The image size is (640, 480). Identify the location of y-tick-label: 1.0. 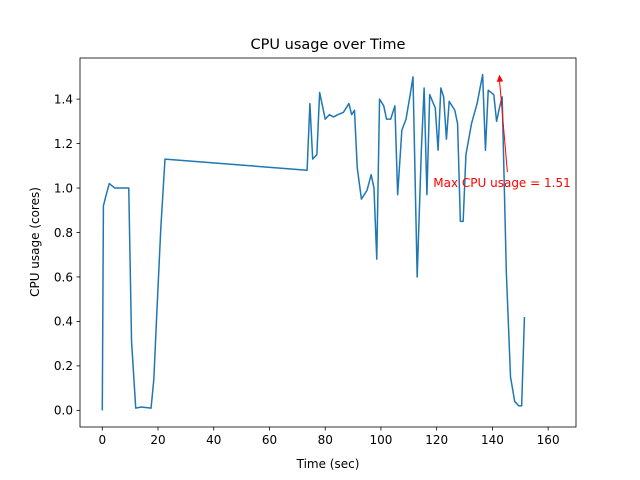
(63, 188).